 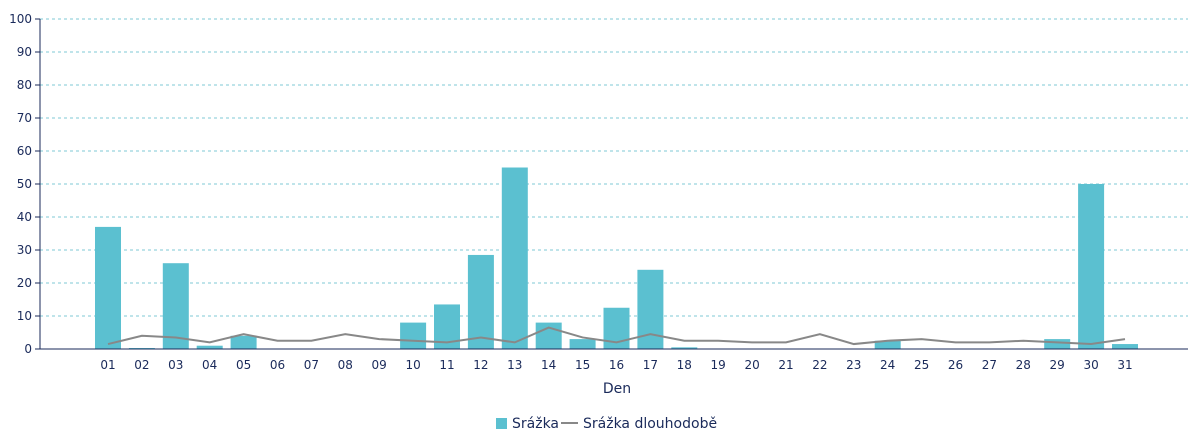 What do you see at coordinates (989, 365) in the screenshot?
I see `x-tick-label: 27` at bounding box center [989, 365].